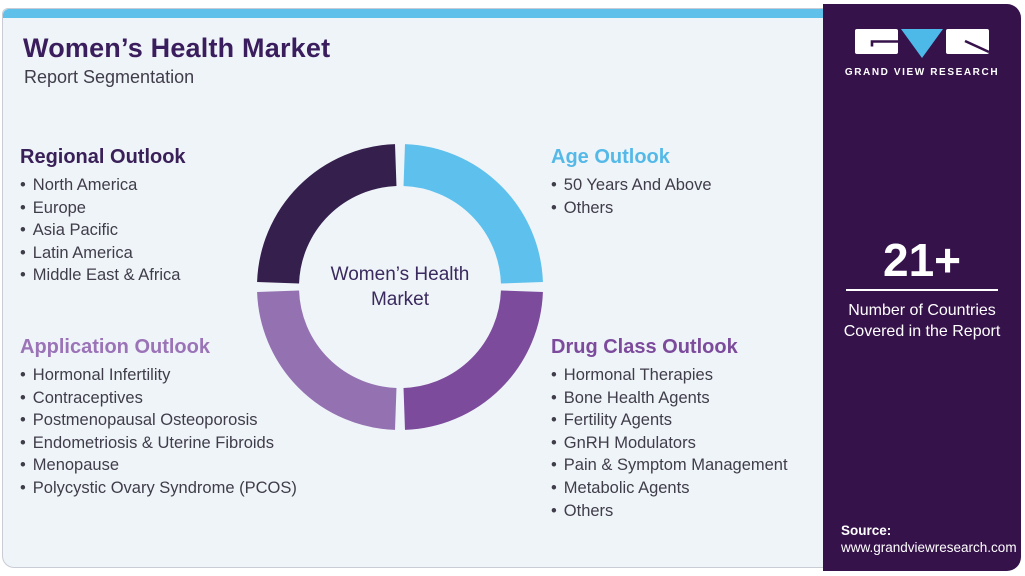  Describe the element at coordinates (669, 488) in the screenshot. I see `list-item: Metabolic Agents` at that location.